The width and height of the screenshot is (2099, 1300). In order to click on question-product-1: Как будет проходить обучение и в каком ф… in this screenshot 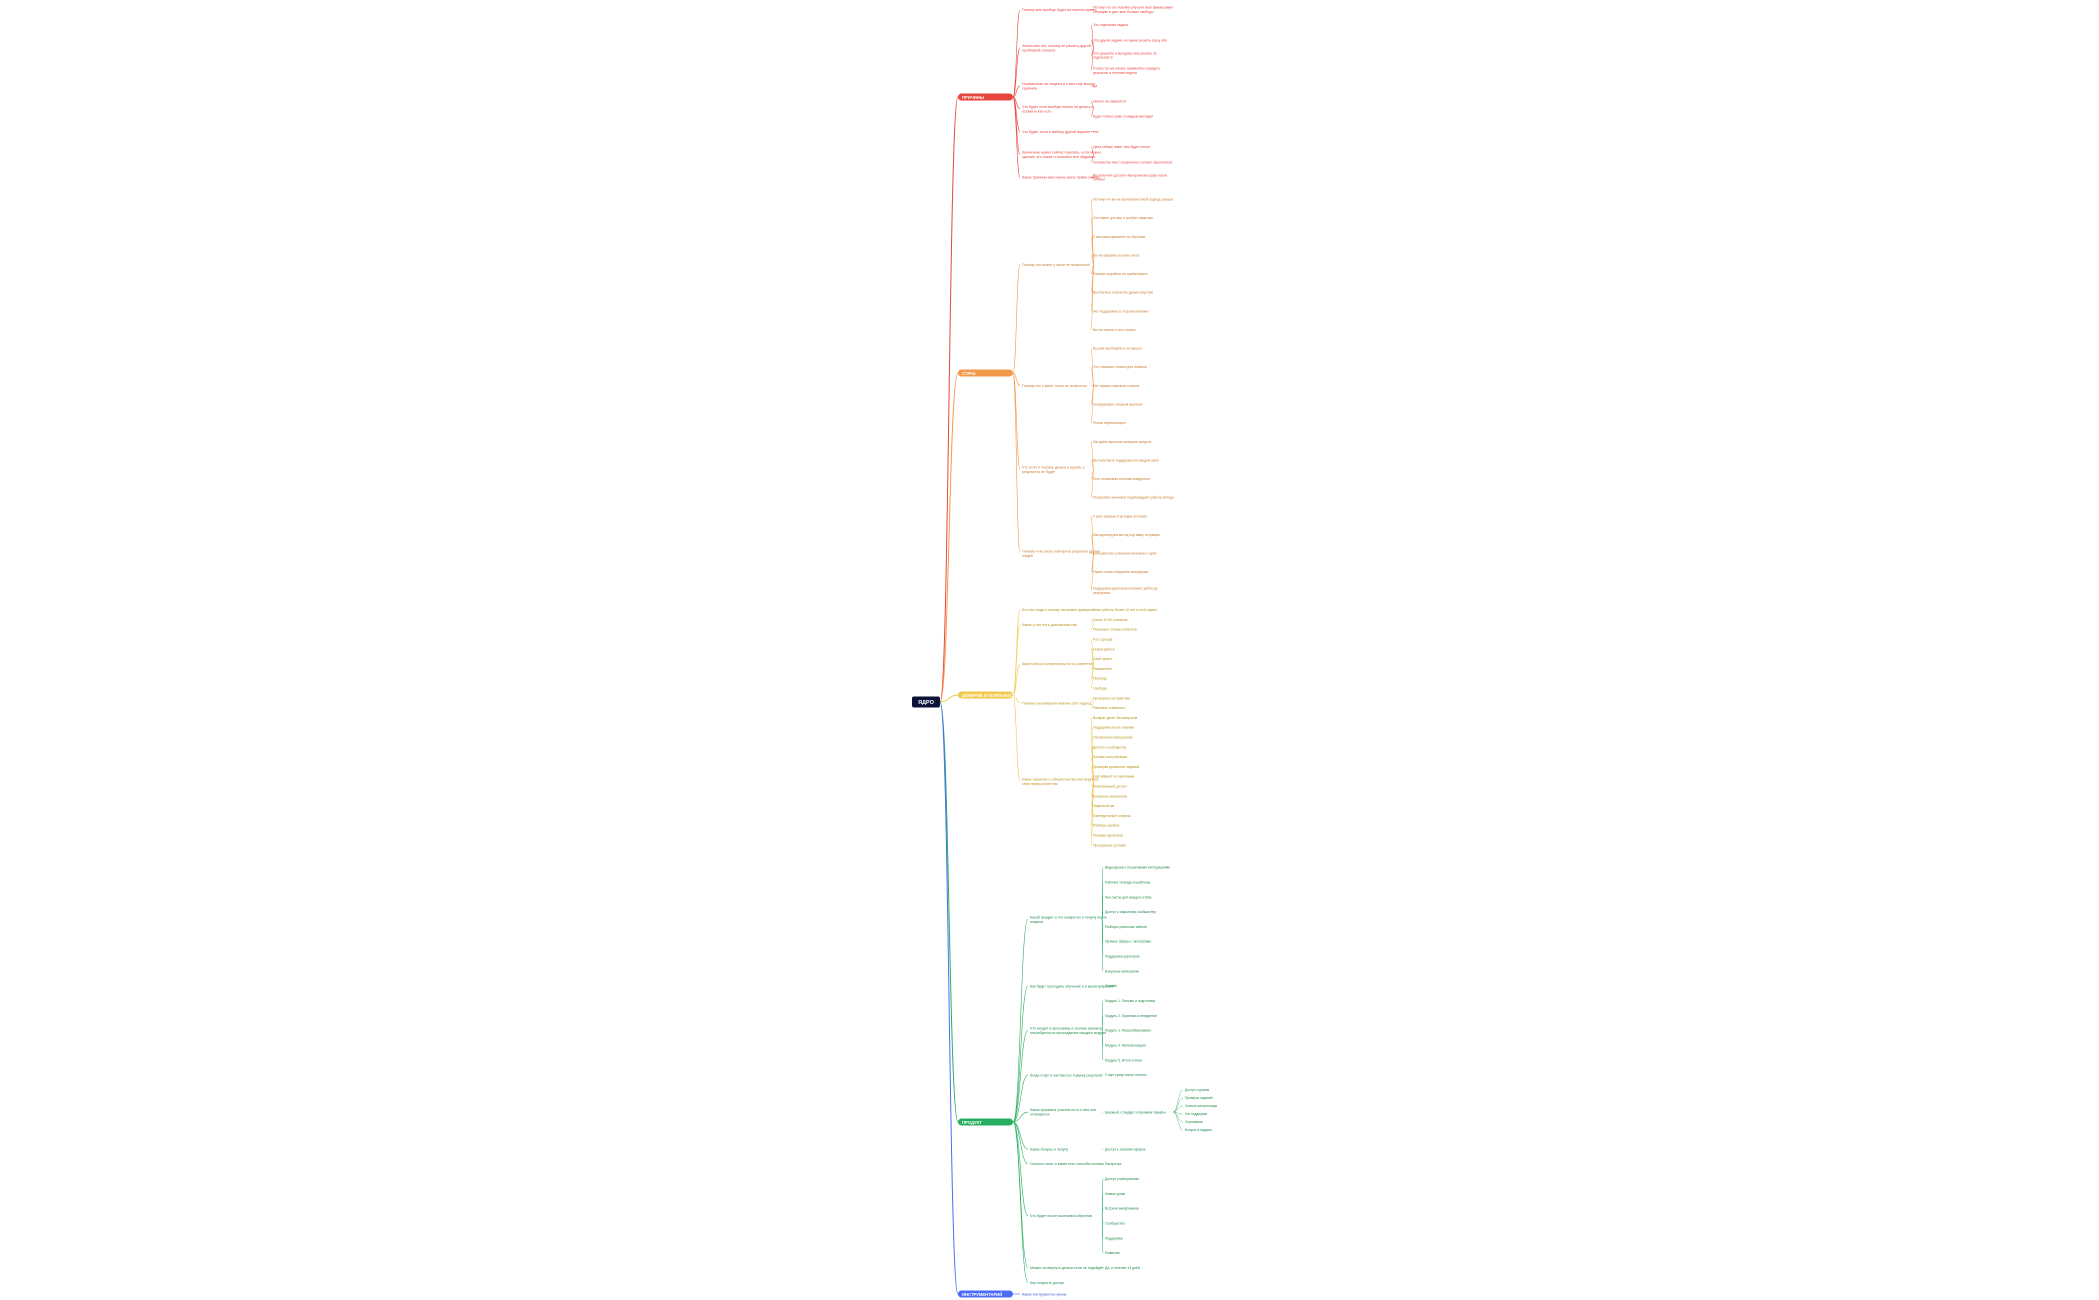, I will do `click(1071, 986)`.